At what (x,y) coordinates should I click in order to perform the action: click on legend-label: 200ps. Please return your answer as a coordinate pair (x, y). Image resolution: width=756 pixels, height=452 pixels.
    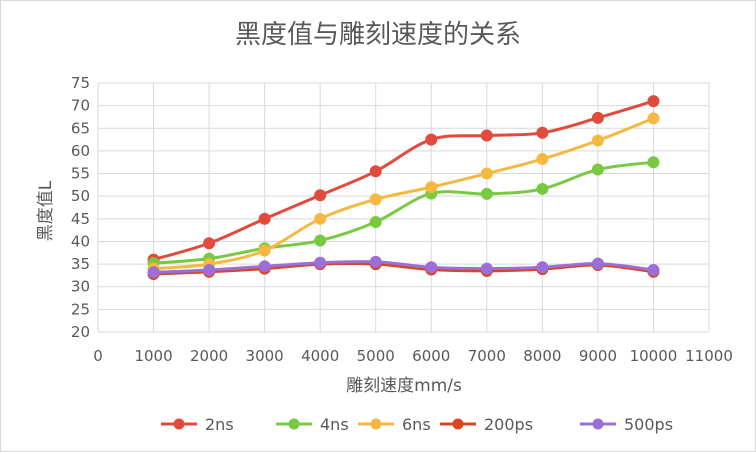
    Looking at the image, I should click on (508, 424).